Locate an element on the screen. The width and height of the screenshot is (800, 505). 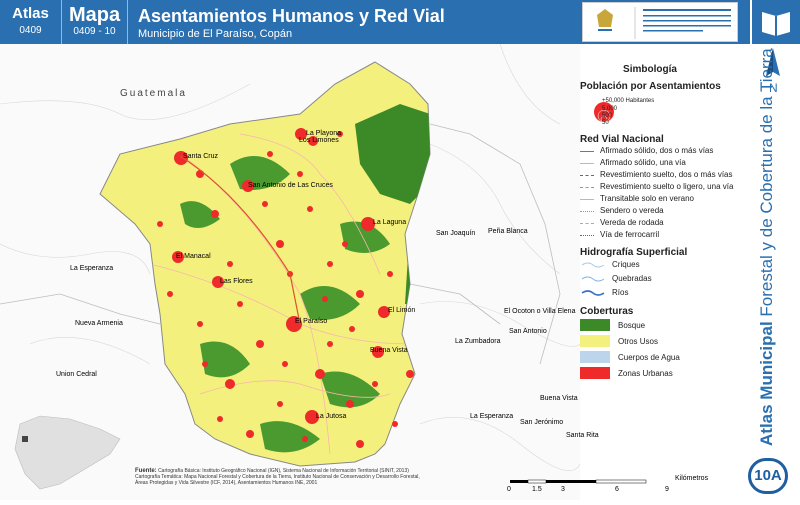
map-number-badge: 10A is located at coordinates (768, 476).